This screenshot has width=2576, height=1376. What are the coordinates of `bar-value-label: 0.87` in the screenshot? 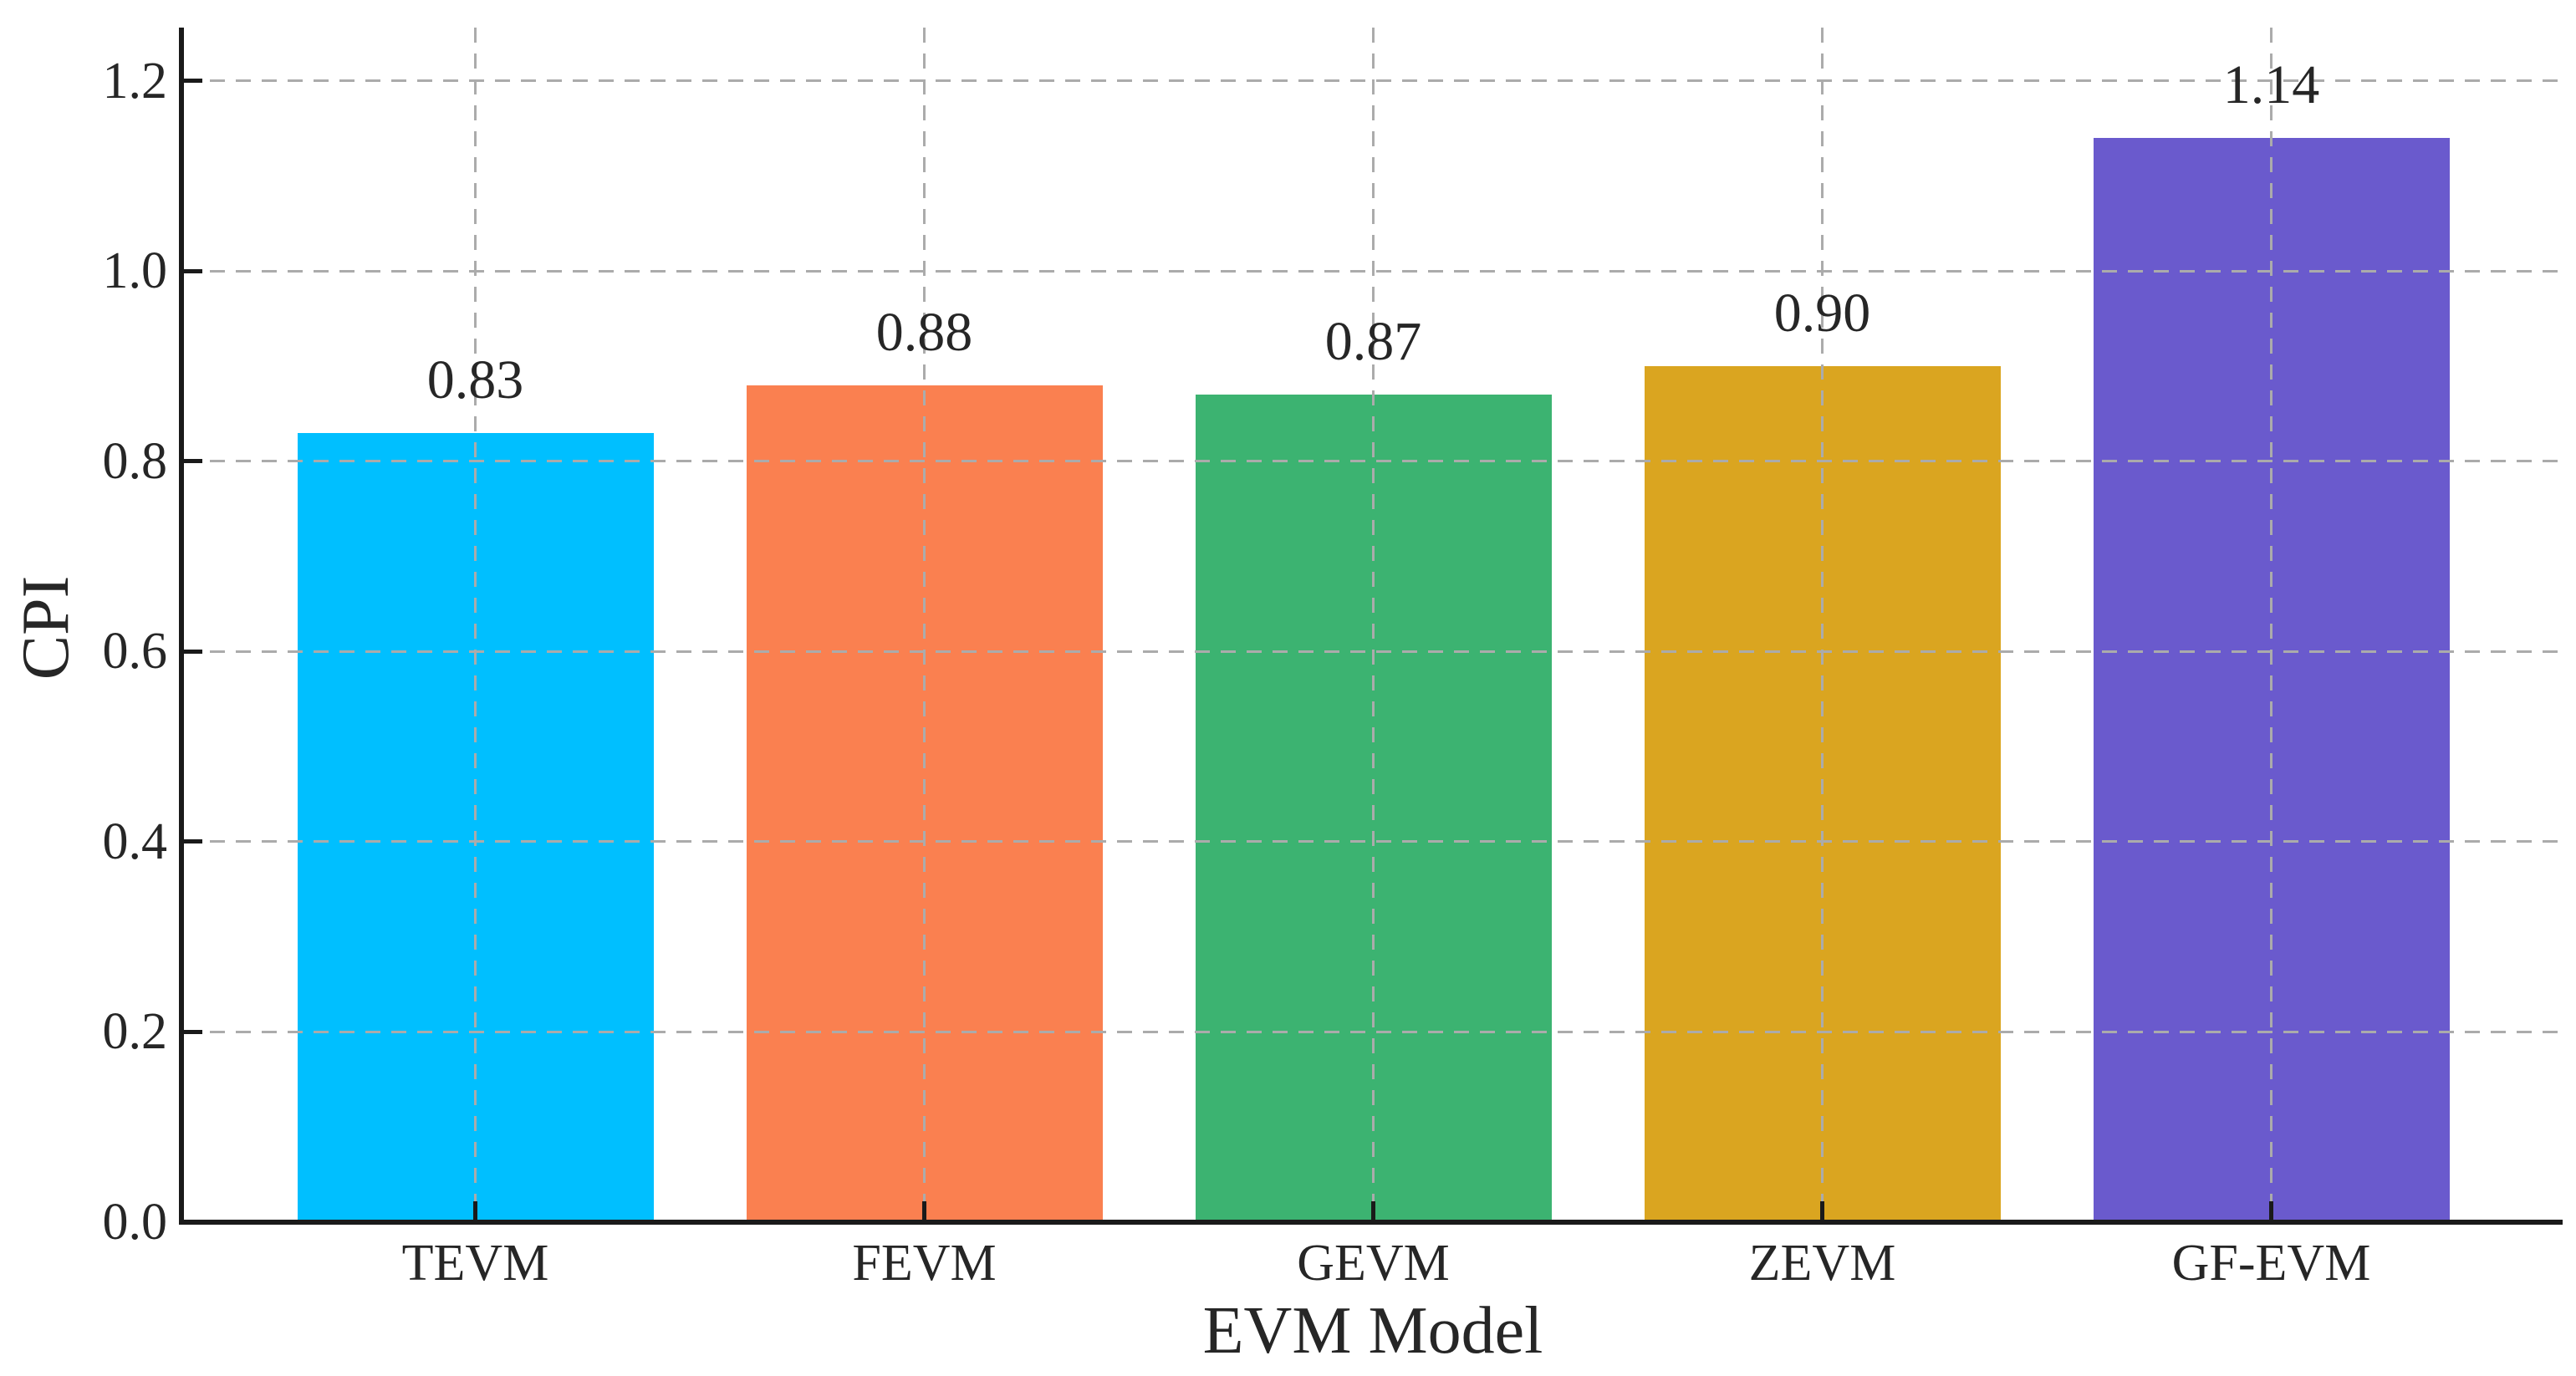 It's located at (1373, 342).